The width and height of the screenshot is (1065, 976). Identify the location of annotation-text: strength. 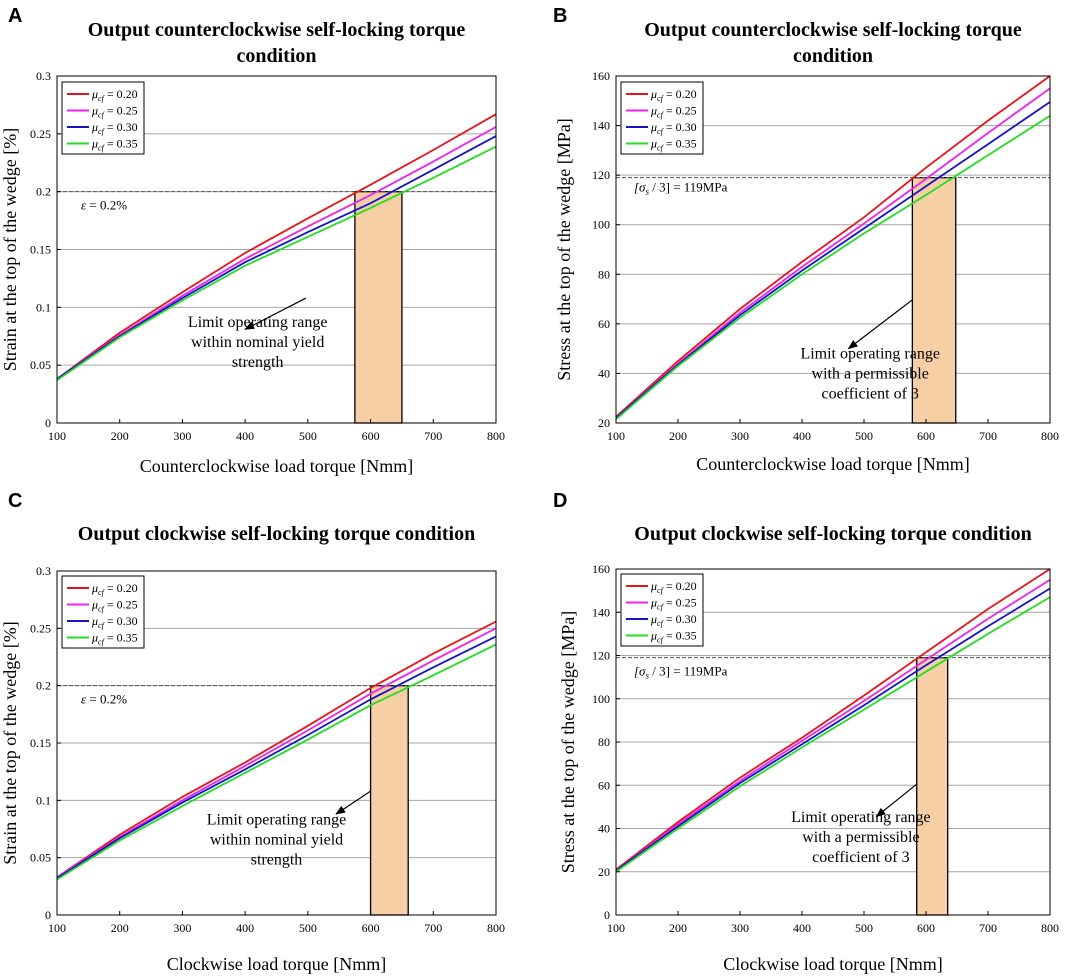
(277, 859).